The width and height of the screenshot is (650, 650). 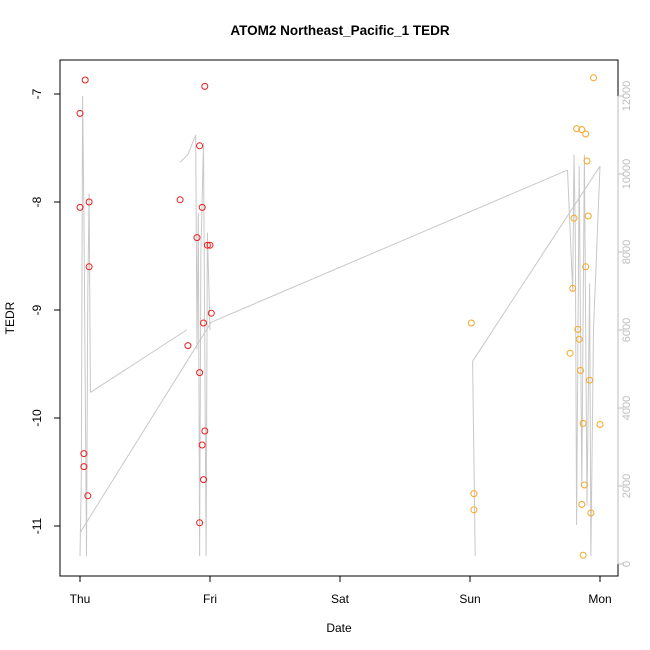 What do you see at coordinates (37, 93) in the screenshot?
I see `y-tick-label: -7` at bounding box center [37, 93].